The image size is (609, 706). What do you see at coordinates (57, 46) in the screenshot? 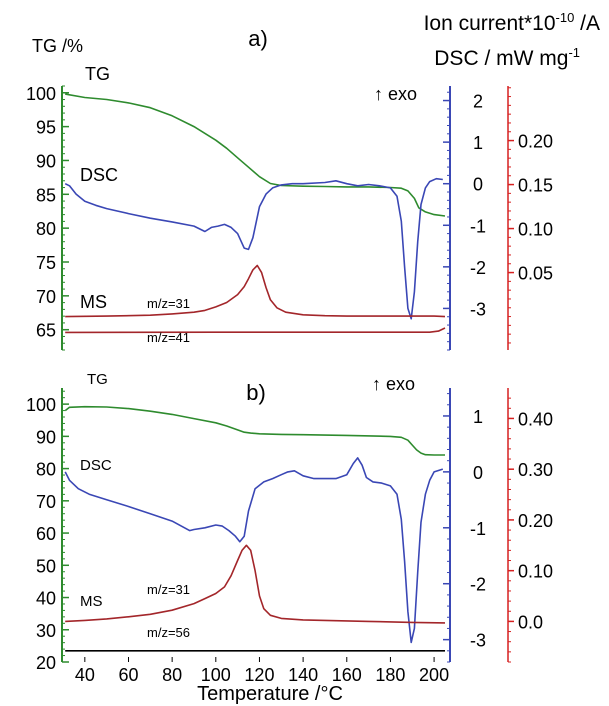
I see `tg-axis-title: TG /%` at bounding box center [57, 46].